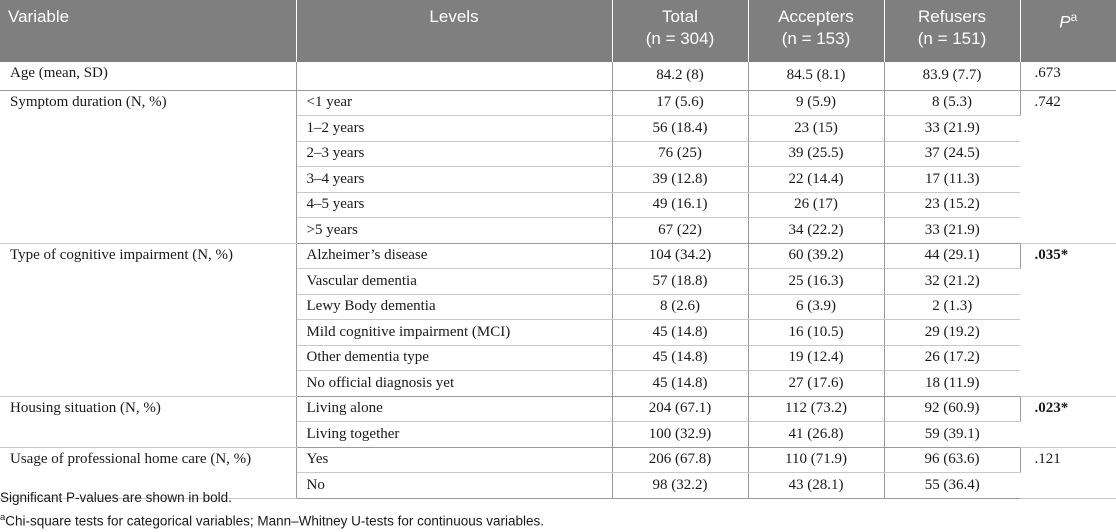 The image size is (1116, 532). I want to click on table-row: No 98 (32.2) 43 (28.1) 55 (36.4), so click(558, 485).